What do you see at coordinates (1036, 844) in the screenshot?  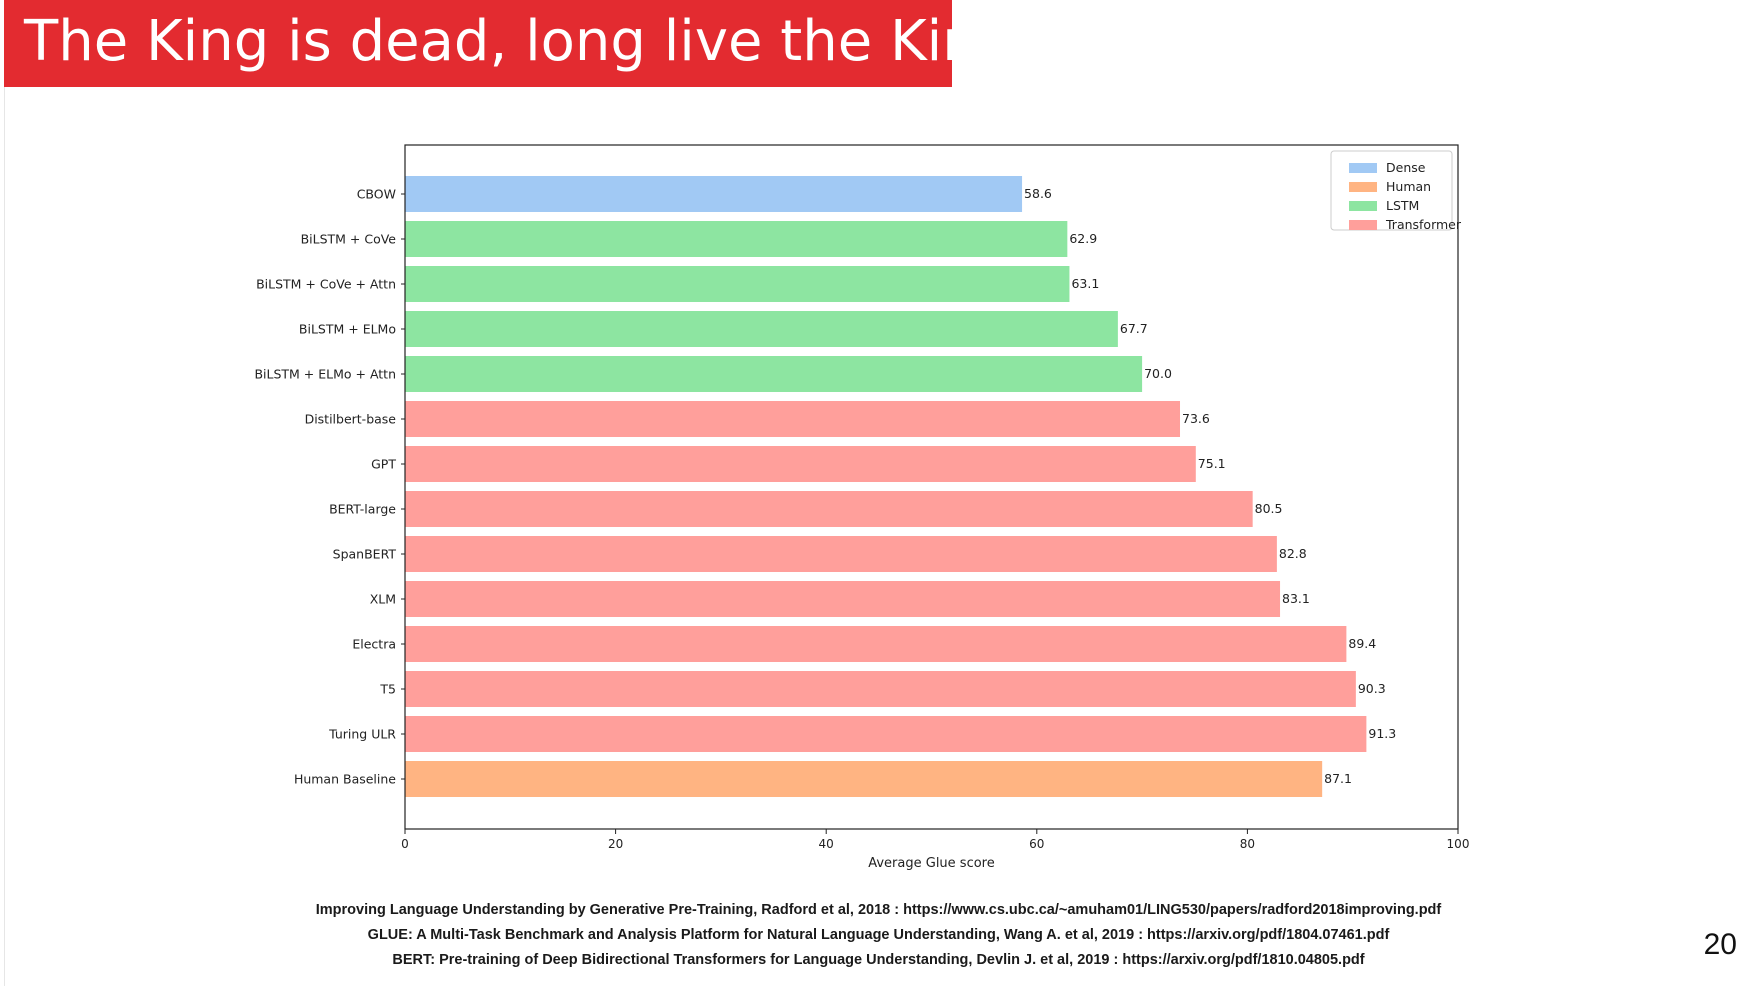 I see `x-tick-label: 60` at bounding box center [1036, 844].